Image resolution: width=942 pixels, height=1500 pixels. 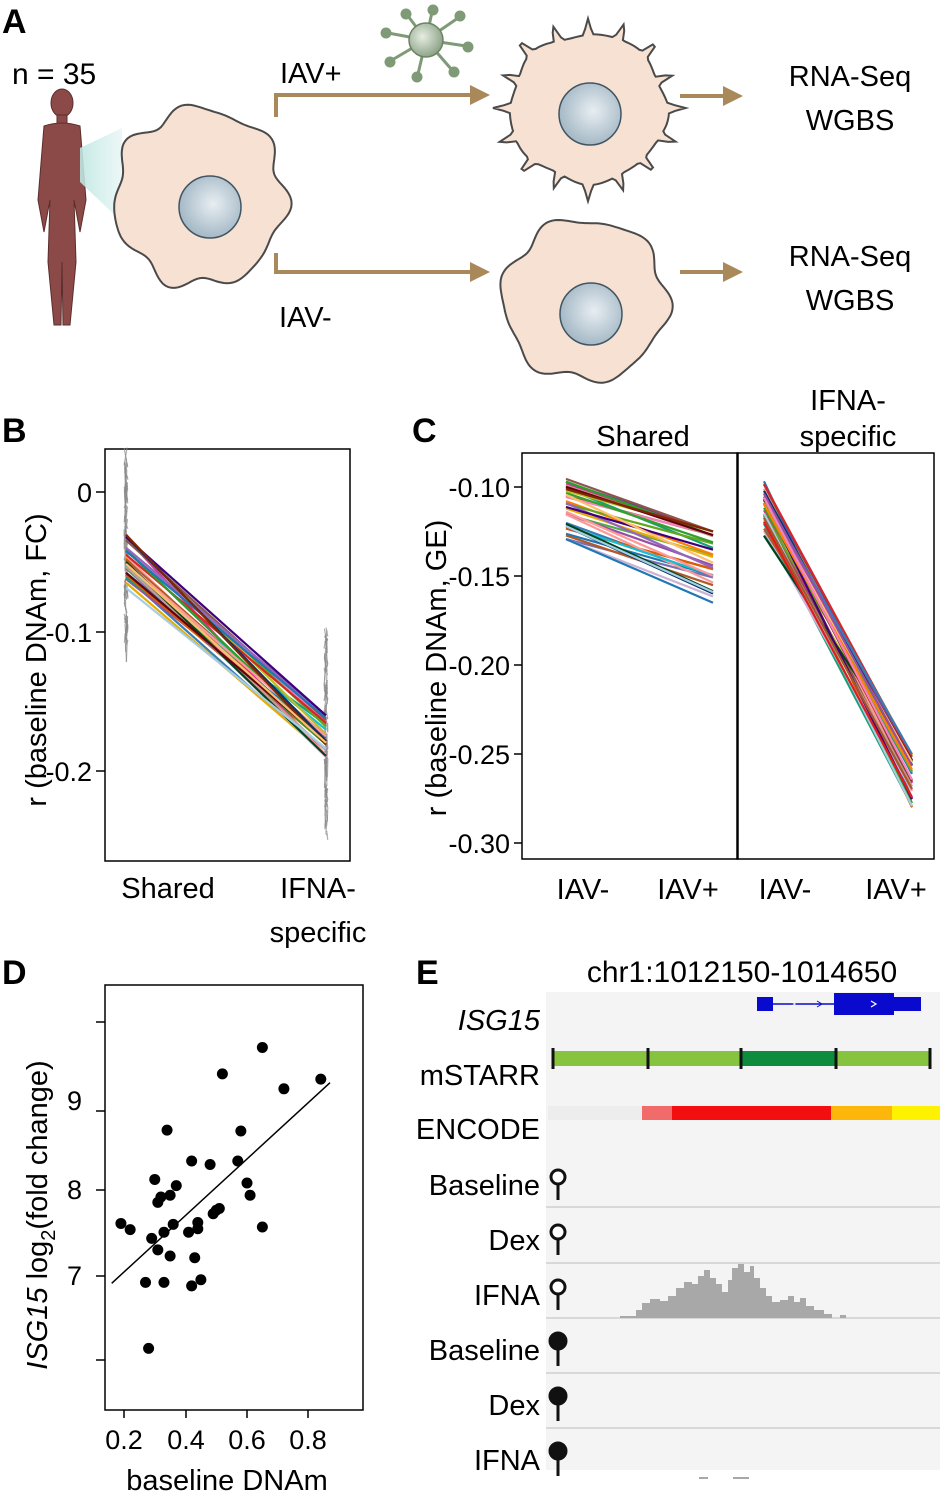 What do you see at coordinates (427, 973) in the screenshot?
I see `panel-e-letter: E` at bounding box center [427, 973].